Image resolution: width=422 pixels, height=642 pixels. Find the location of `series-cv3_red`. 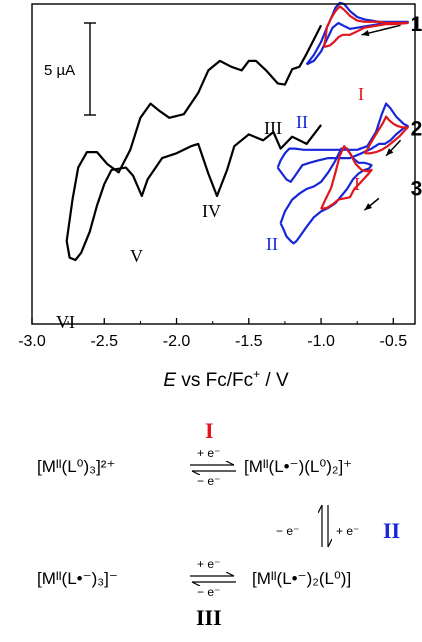

series-cv3_red is located at coordinates (346, 178).